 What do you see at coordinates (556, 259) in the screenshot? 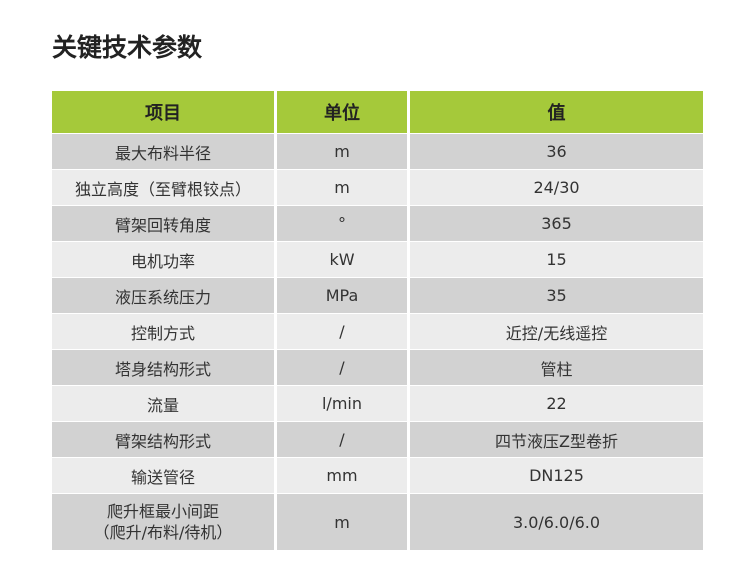
I see `param-value: 15` at bounding box center [556, 259].